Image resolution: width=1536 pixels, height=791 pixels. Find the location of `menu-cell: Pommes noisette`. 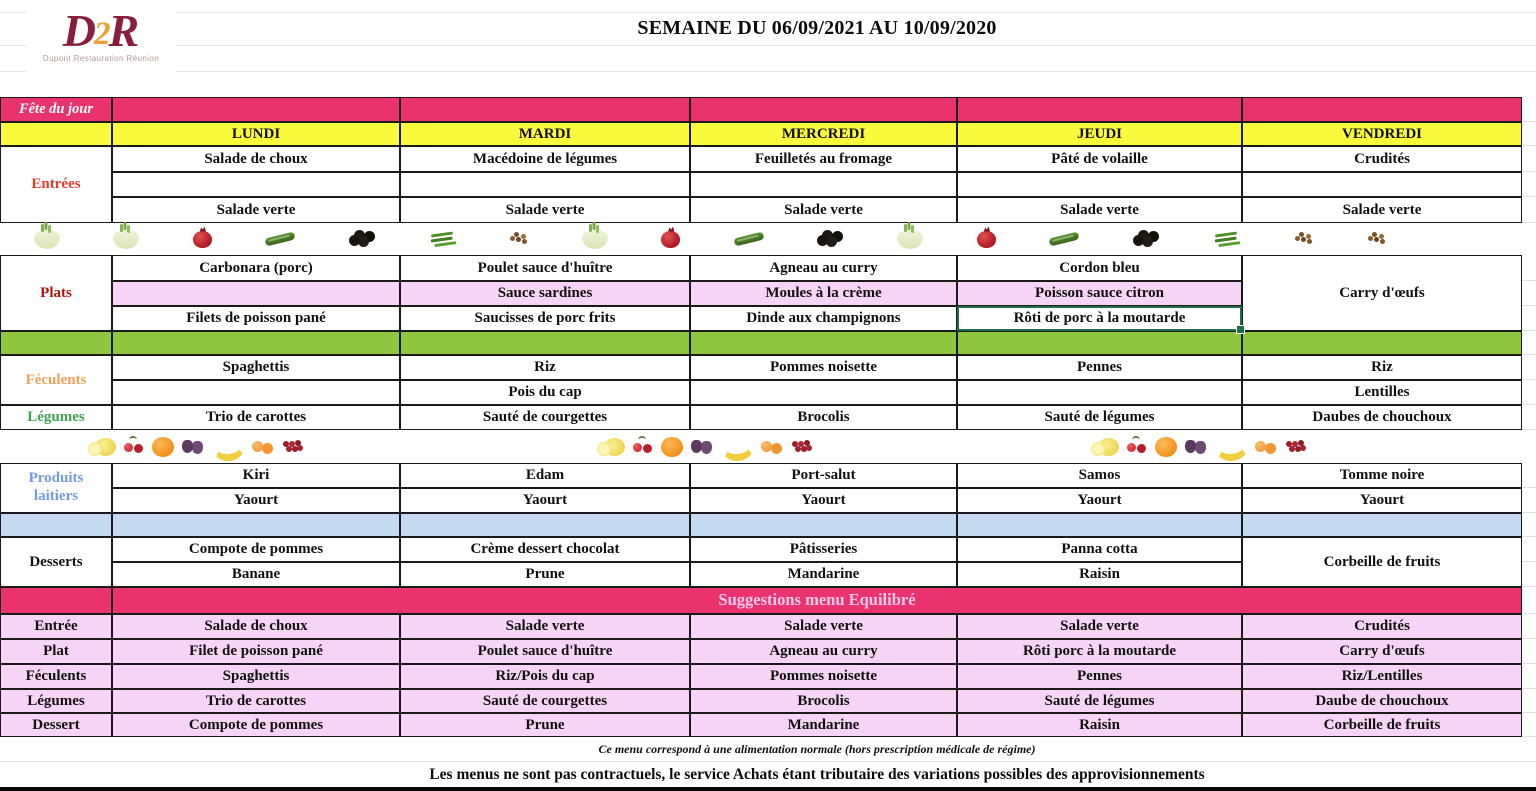

menu-cell: Pommes noisette is located at coordinates (823, 367).